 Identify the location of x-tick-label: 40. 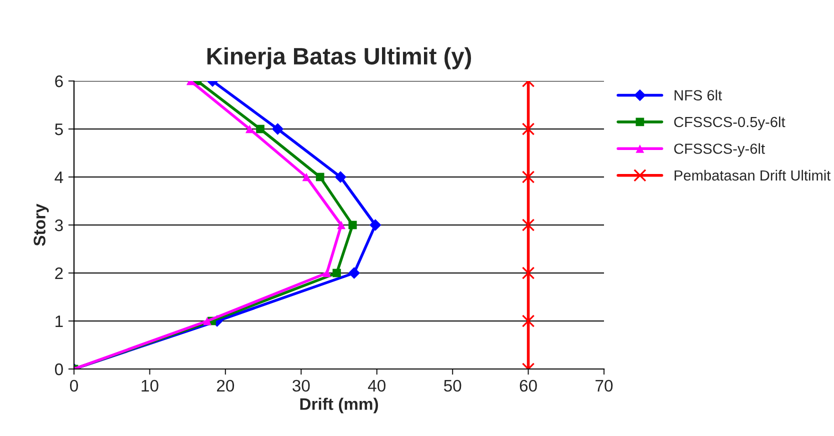
(377, 386).